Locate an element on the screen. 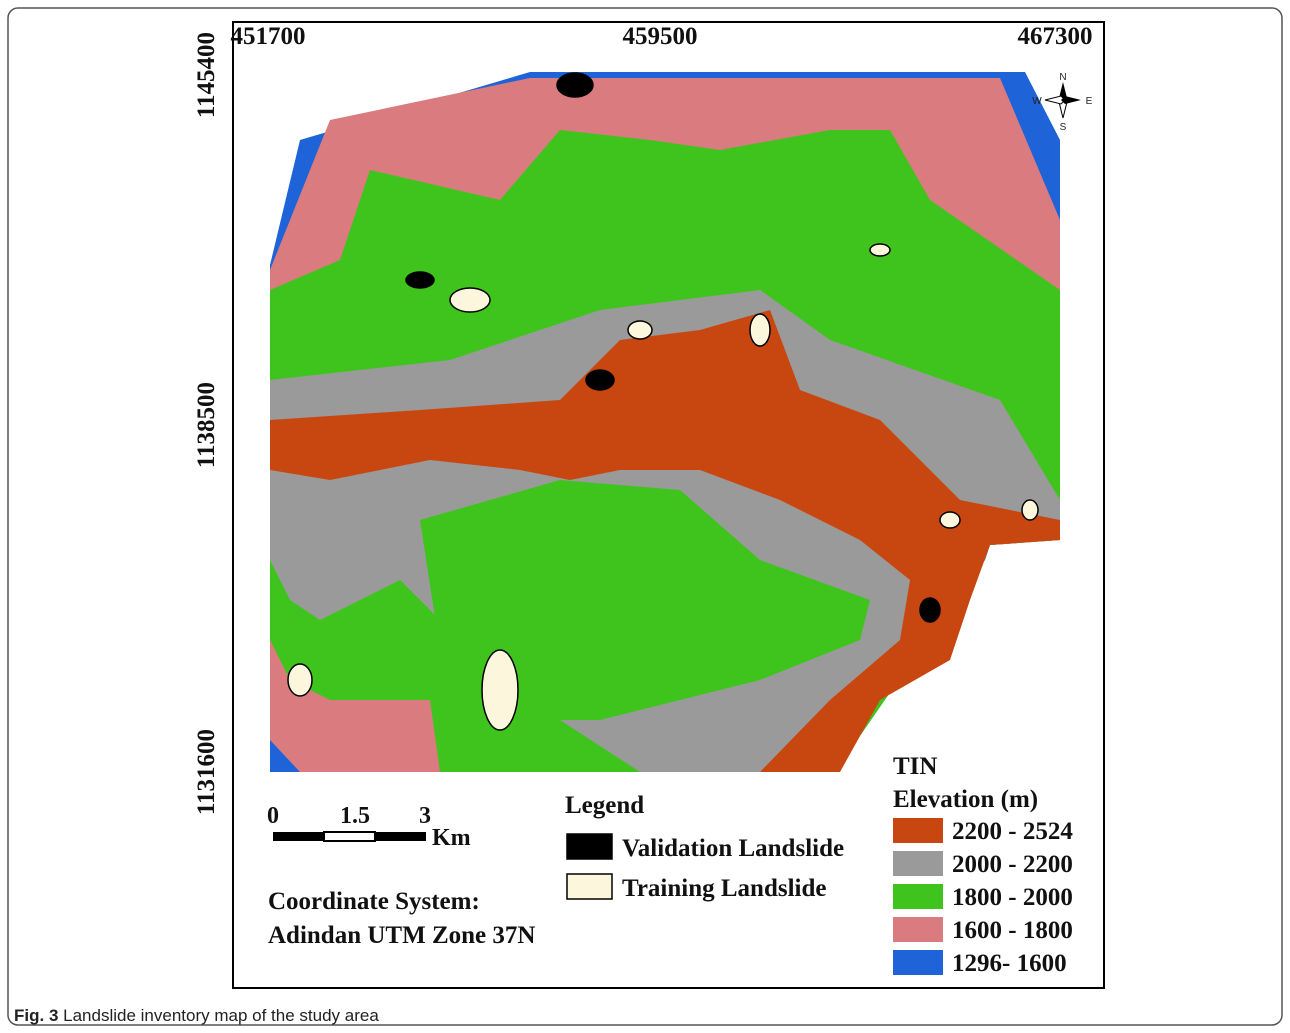 The width and height of the screenshot is (1290, 1033). elevation-title: Elevation (m) is located at coordinates (965, 799).